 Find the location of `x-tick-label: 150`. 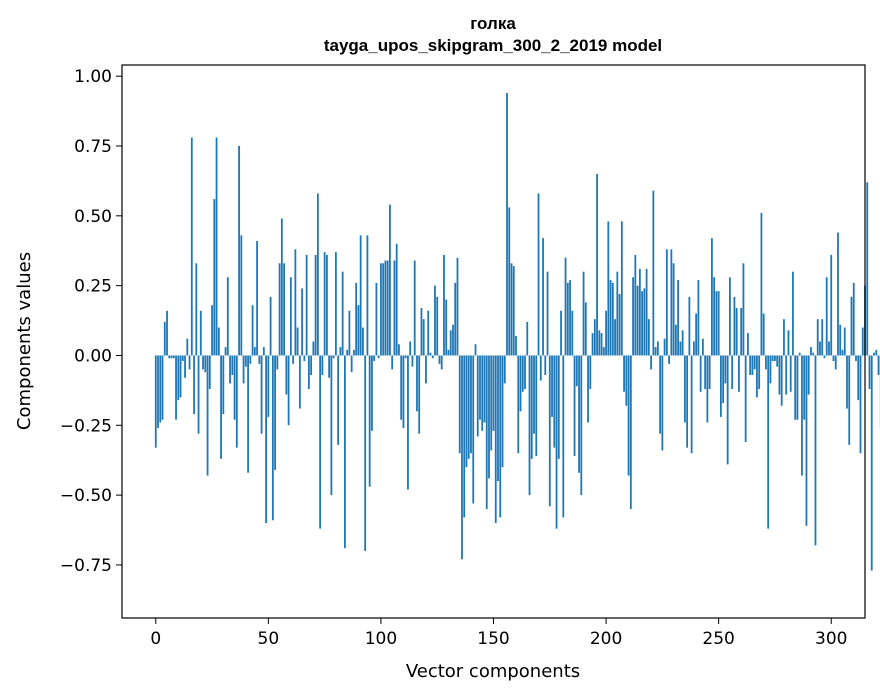

x-tick-label: 150 is located at coordinates (493, 639).